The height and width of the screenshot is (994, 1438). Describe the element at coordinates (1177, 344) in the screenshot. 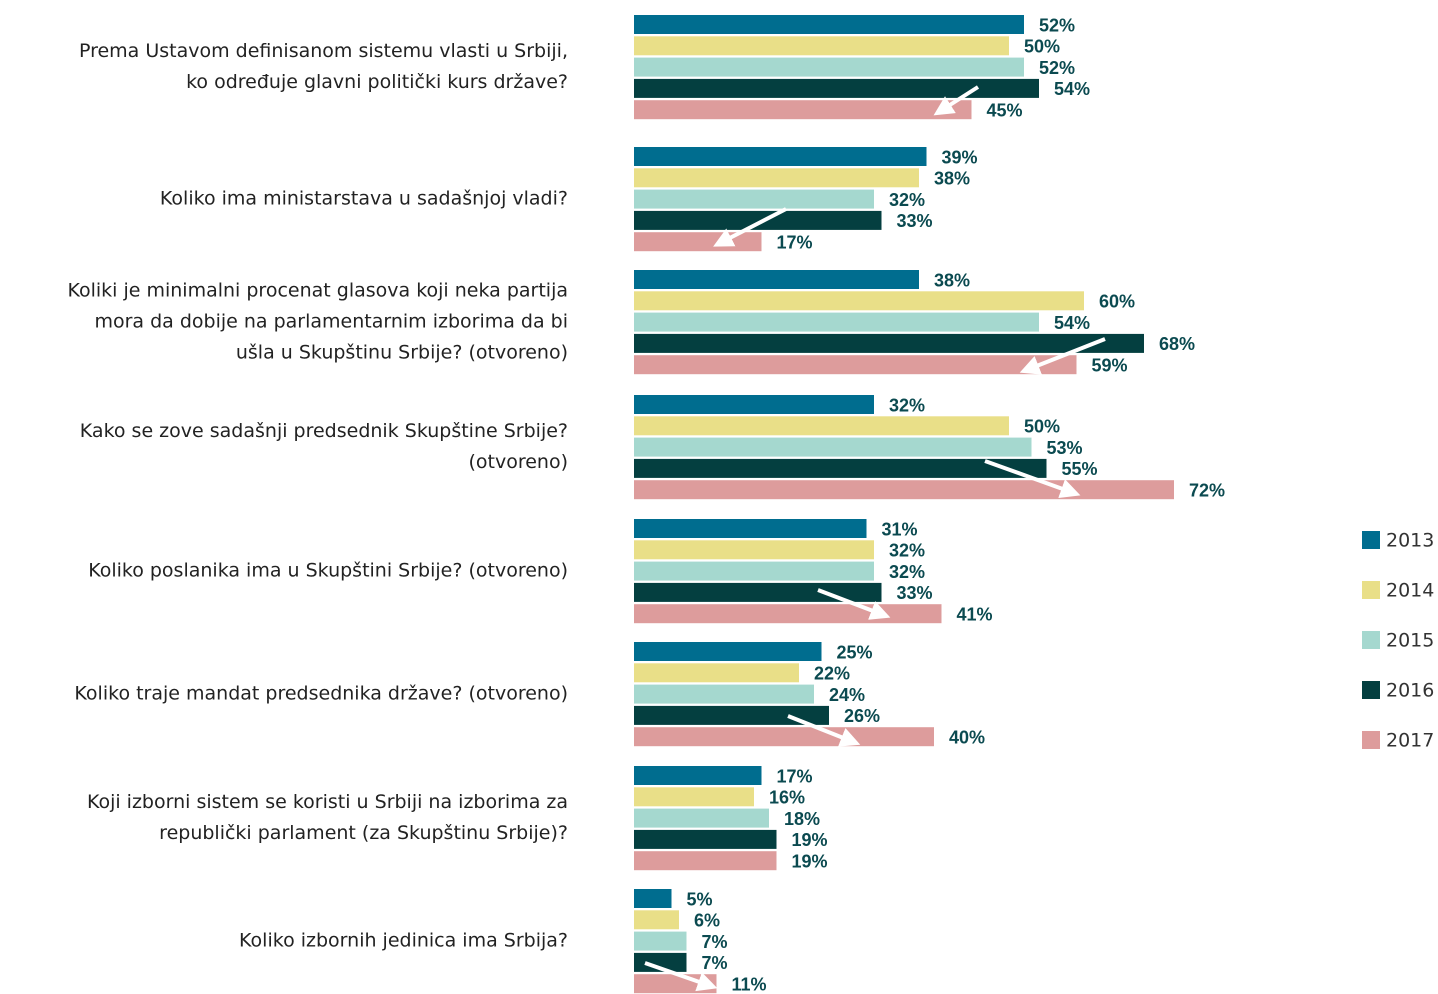

I see `value-label: 68%` at that location.